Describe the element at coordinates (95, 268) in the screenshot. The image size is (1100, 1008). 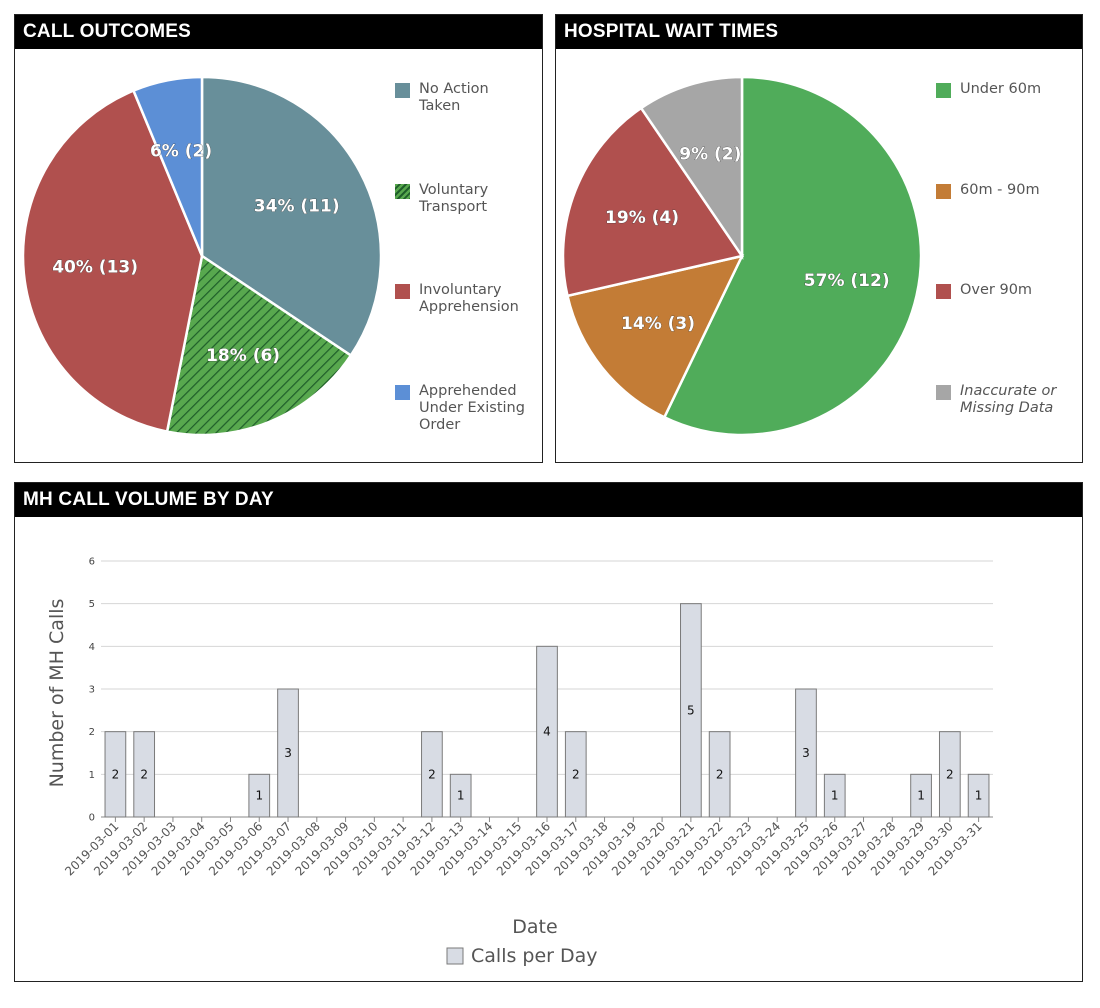
I see `slice-label-involuntary-apprehension: 40% (13)` at that location.